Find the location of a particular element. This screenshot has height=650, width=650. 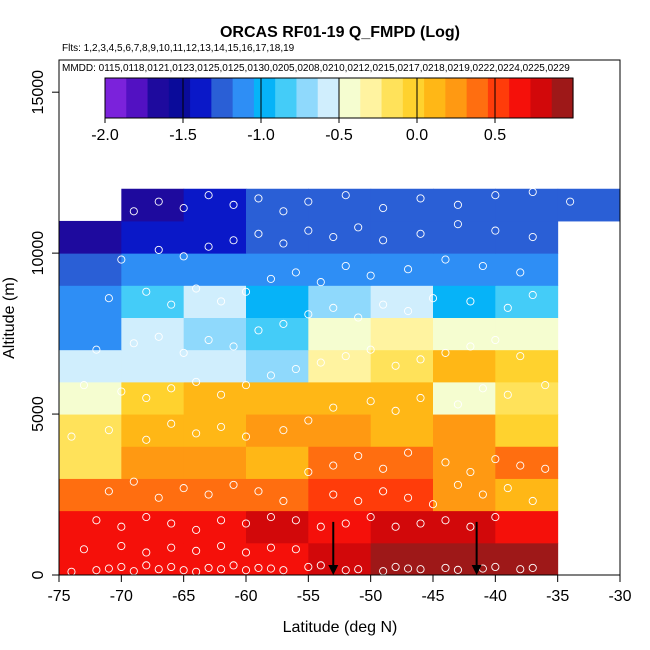

x-tick-label: -55 is located at coordinates (308, 596).